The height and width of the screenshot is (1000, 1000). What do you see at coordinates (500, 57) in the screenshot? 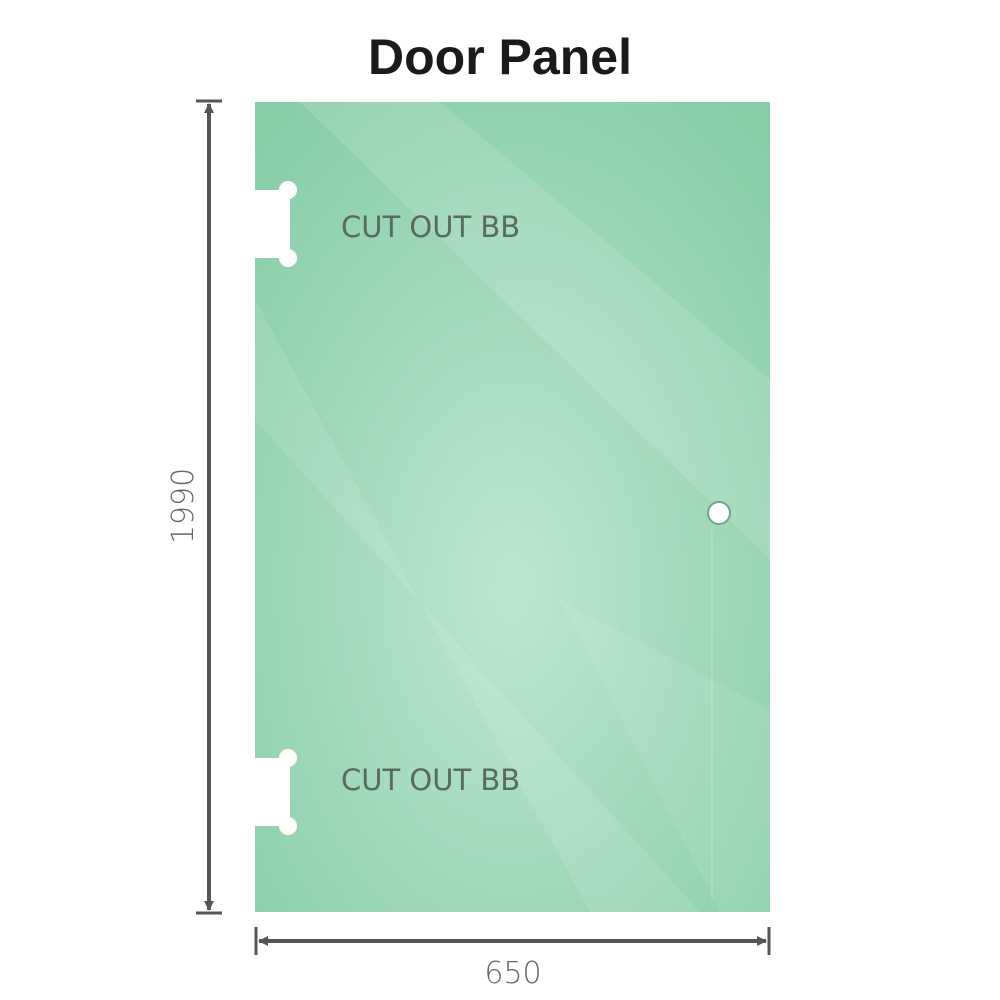
I see `diagram-title: Door Panel` at bounding box center [500, 57].